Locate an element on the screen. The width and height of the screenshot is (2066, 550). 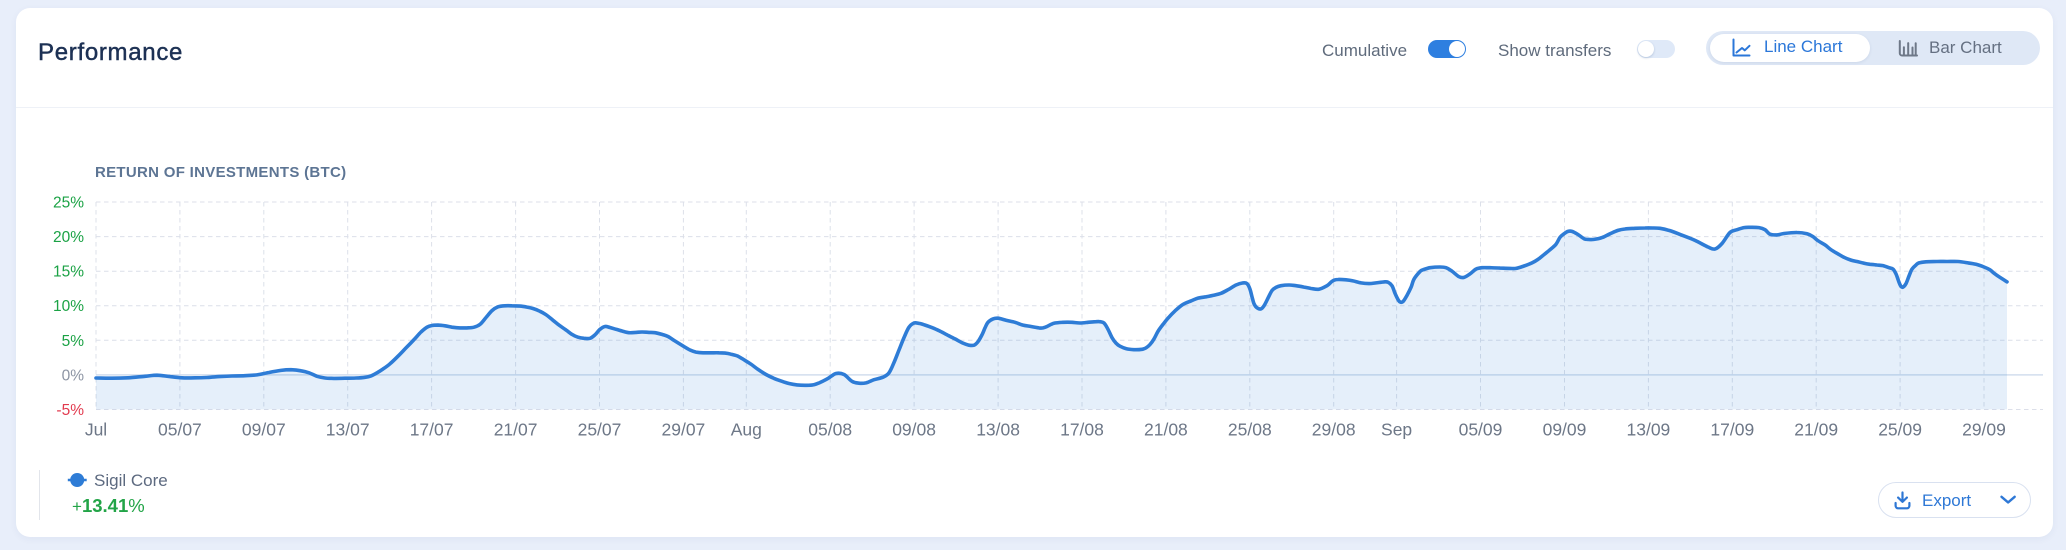
svg-text: 25% is located at coordinates (68, 203).